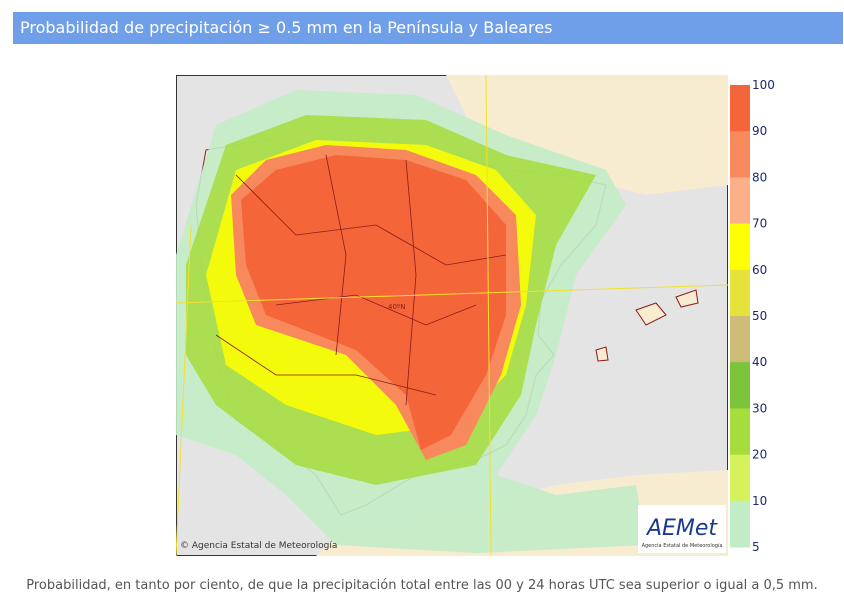 This screenshot has width=844, height=602. What do you see at coordinates (759, 131) in the screenshot?
I see `legend-tick-label: 90` at bounding box center [759, 131].